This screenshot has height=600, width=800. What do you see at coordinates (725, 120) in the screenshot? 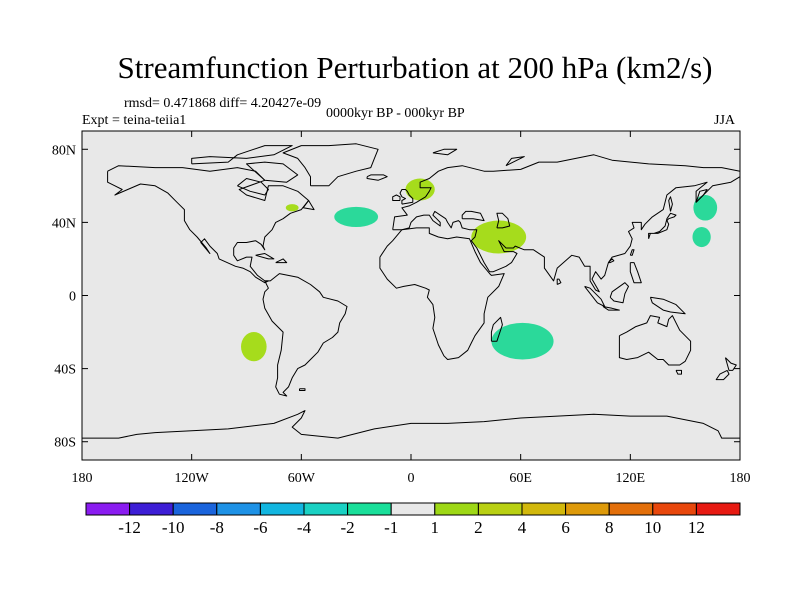
I see `season-label: JJA` at bounding box center [725, 120].